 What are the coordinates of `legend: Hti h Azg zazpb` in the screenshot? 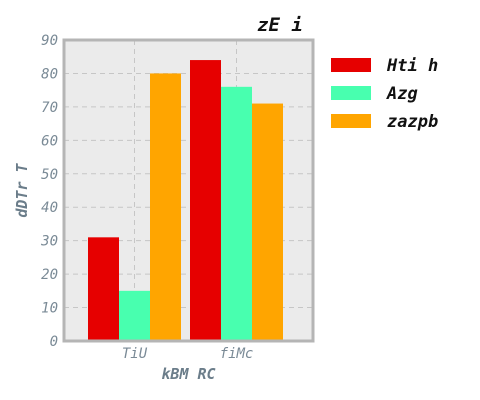 It's located at (384, 94).